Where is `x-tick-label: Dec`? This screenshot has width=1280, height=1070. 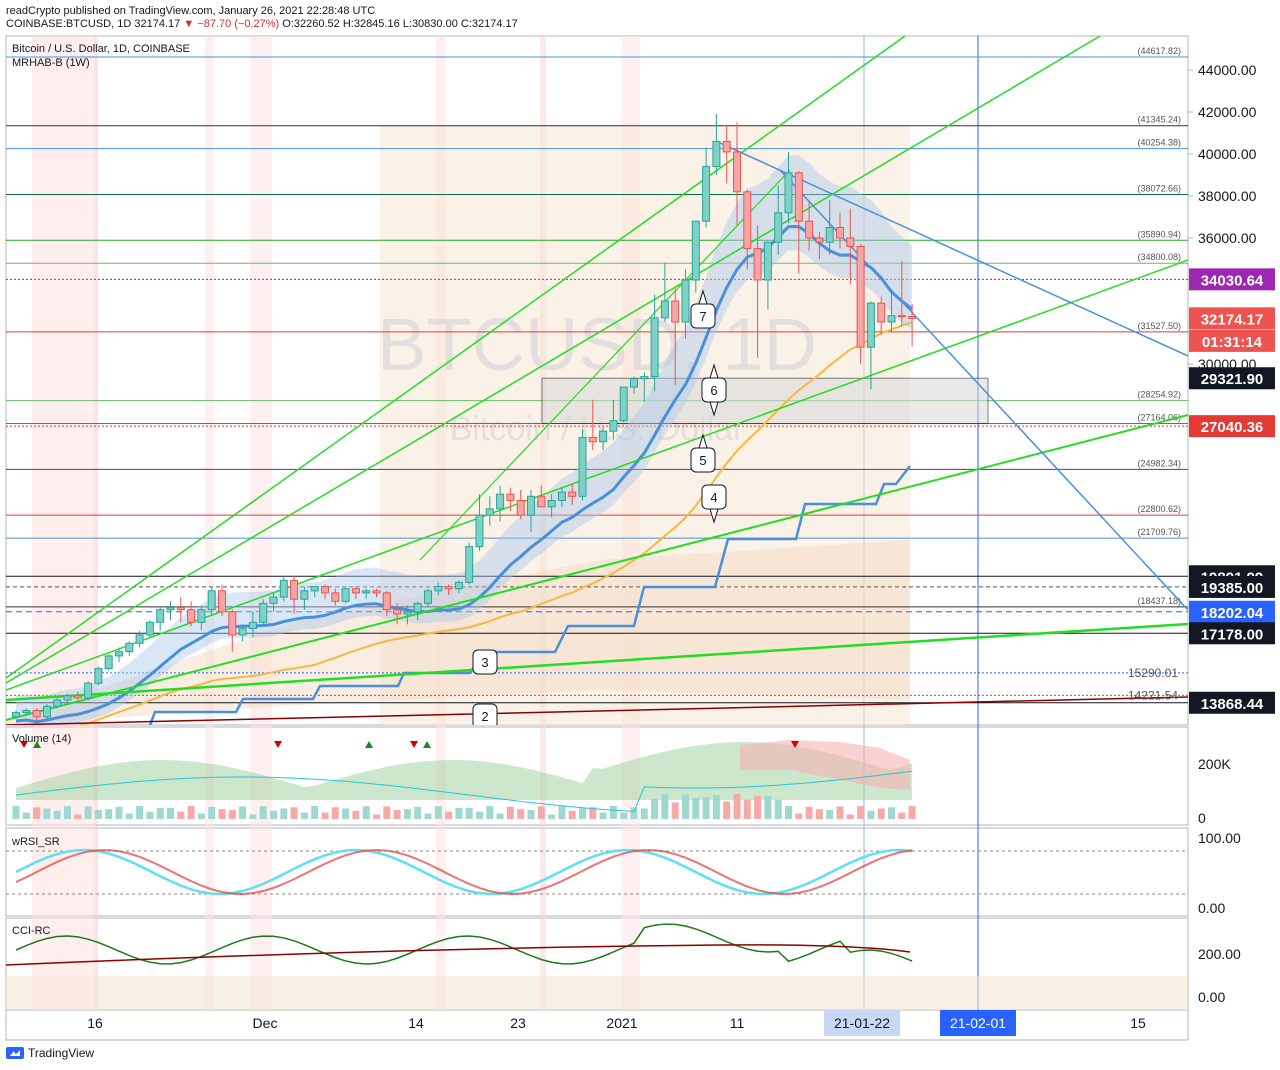
x-tick-label: Dec is located at coordinates (265, 1023).